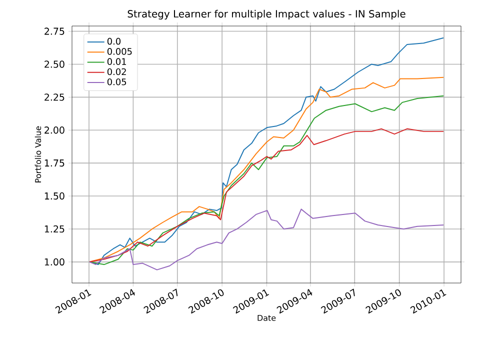  I want to click on chart-title: Strategy Learner for multiple Impact values - IN Sample, so click(267, 15).